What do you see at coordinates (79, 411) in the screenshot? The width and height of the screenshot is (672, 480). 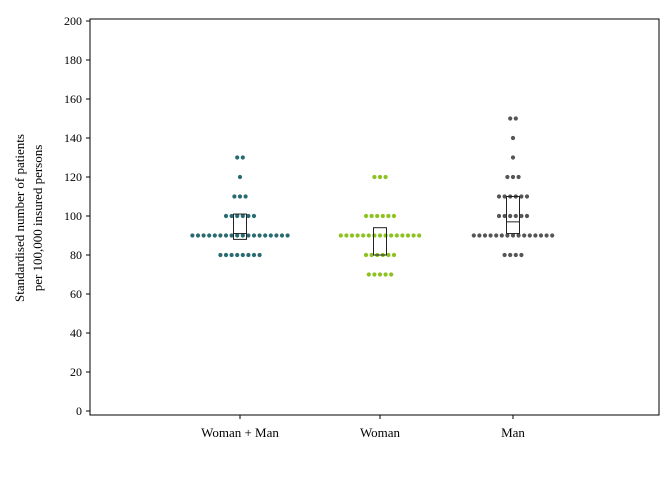 I see `y-tick-label: 0` at bounding box center [79, 411].